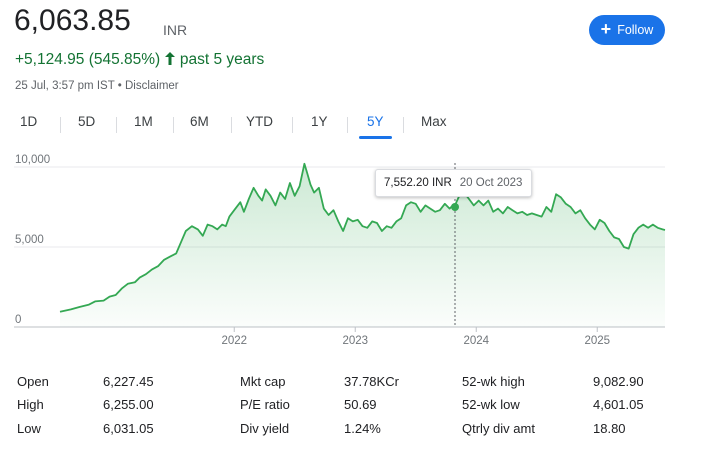 This screenshot has height=459, width=701. Describe the element at coordinates (199, 121) in the screenshot. I see `tab-6m: 6M` at that location.